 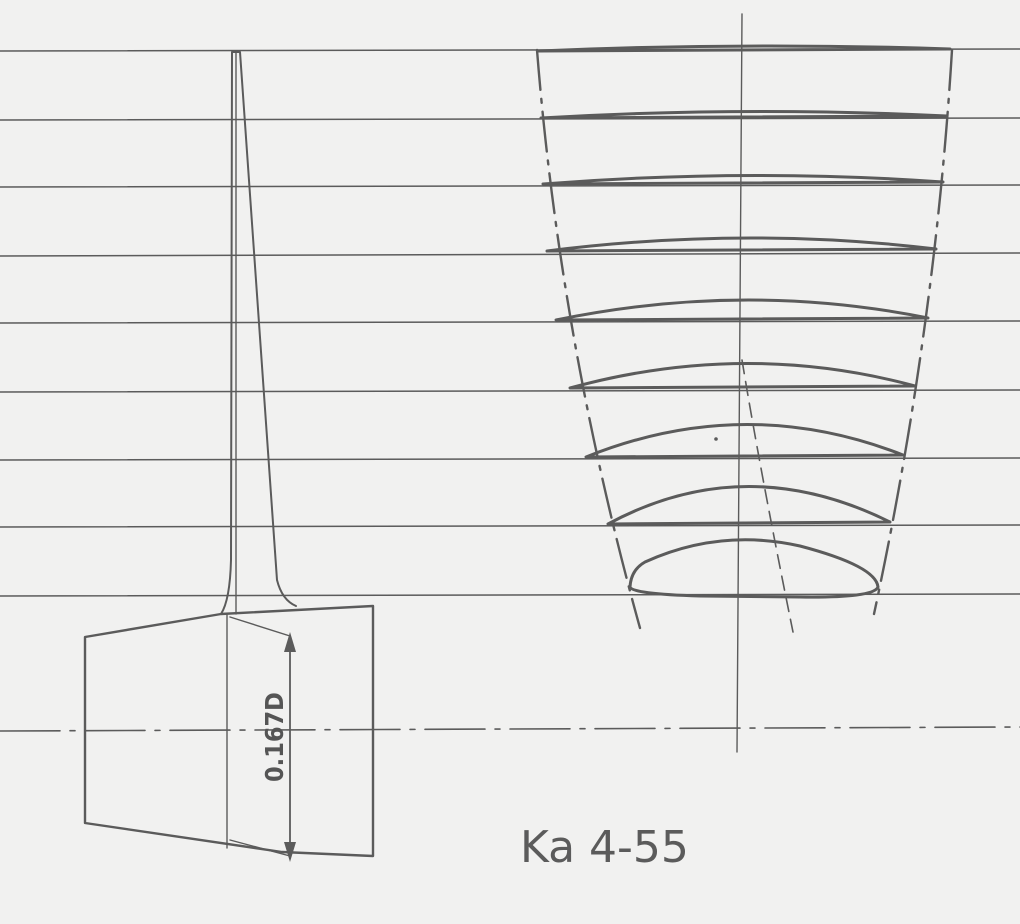 I want to click on dimension-arrow-top, so click(x=290, y=642).